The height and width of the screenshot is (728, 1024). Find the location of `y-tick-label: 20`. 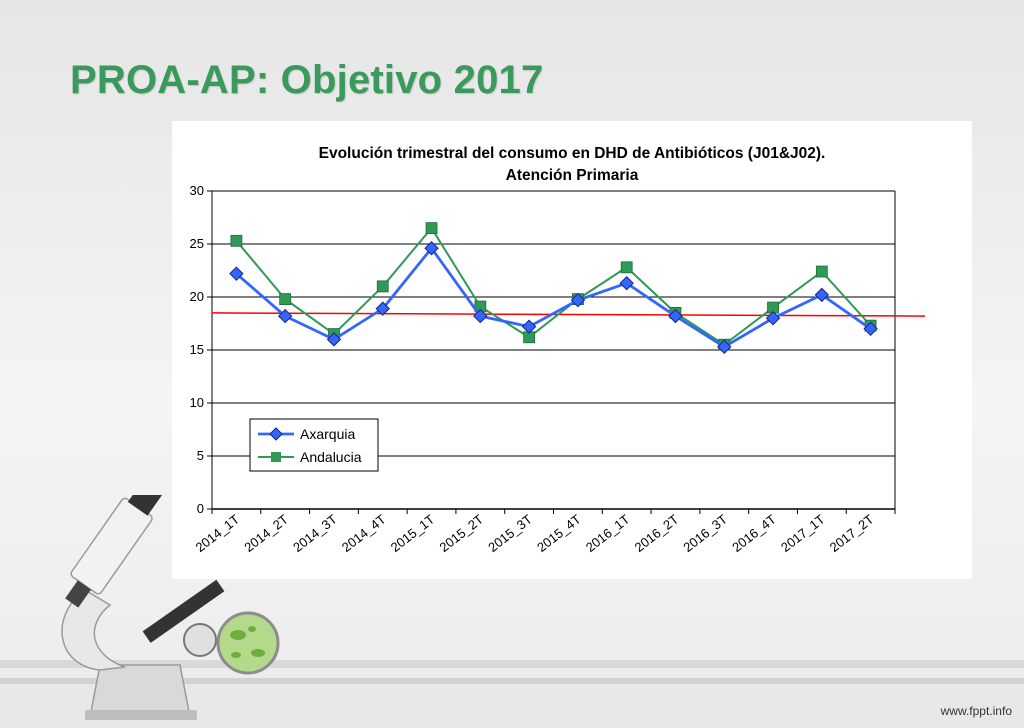

y-tick-label: 20 is located at coordinates (197, 296).